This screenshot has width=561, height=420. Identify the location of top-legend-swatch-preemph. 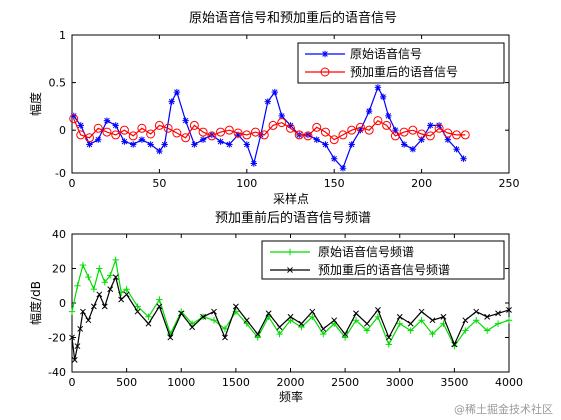
(325, 72).